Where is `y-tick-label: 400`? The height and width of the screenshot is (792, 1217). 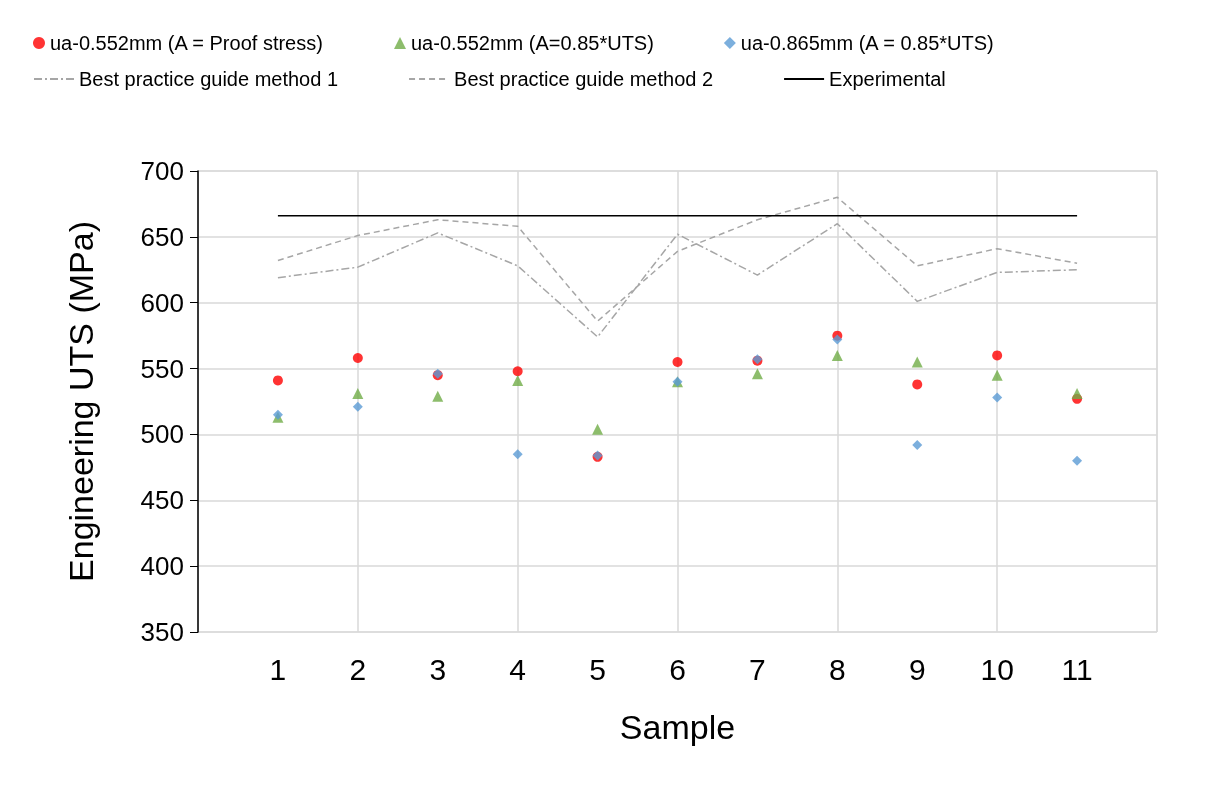
y-tick-label: 400 is located at coordinates (162, 566).